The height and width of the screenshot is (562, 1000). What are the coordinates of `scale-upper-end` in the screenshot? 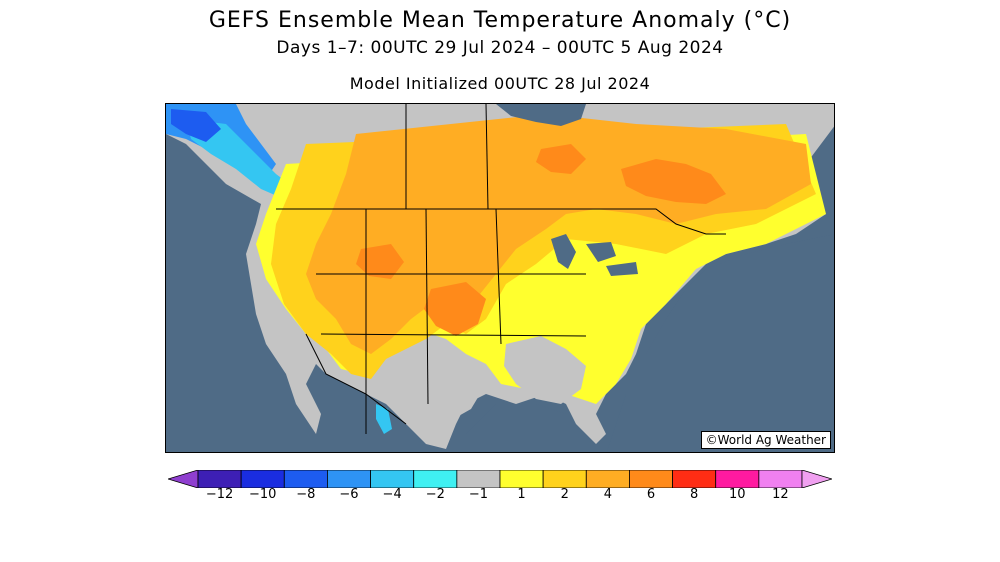 It's located at (816, 479).